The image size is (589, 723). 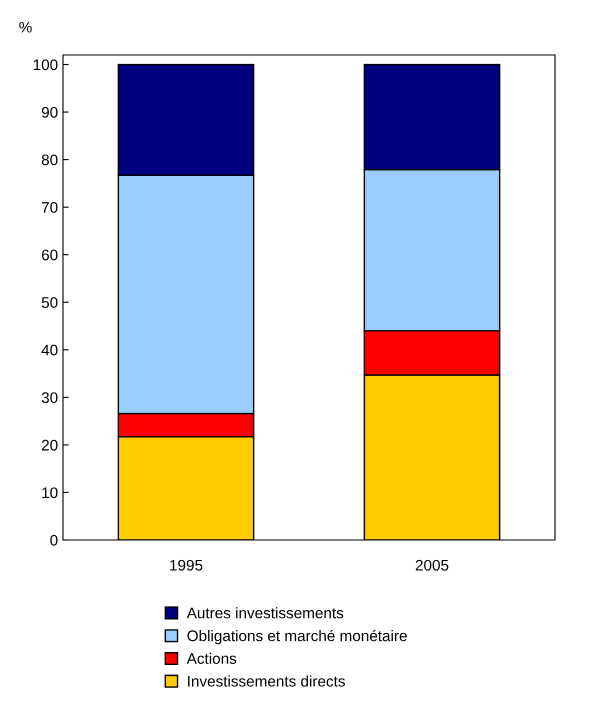 I want to click on x-tick-label: 2005, so click(x=432, y=565).